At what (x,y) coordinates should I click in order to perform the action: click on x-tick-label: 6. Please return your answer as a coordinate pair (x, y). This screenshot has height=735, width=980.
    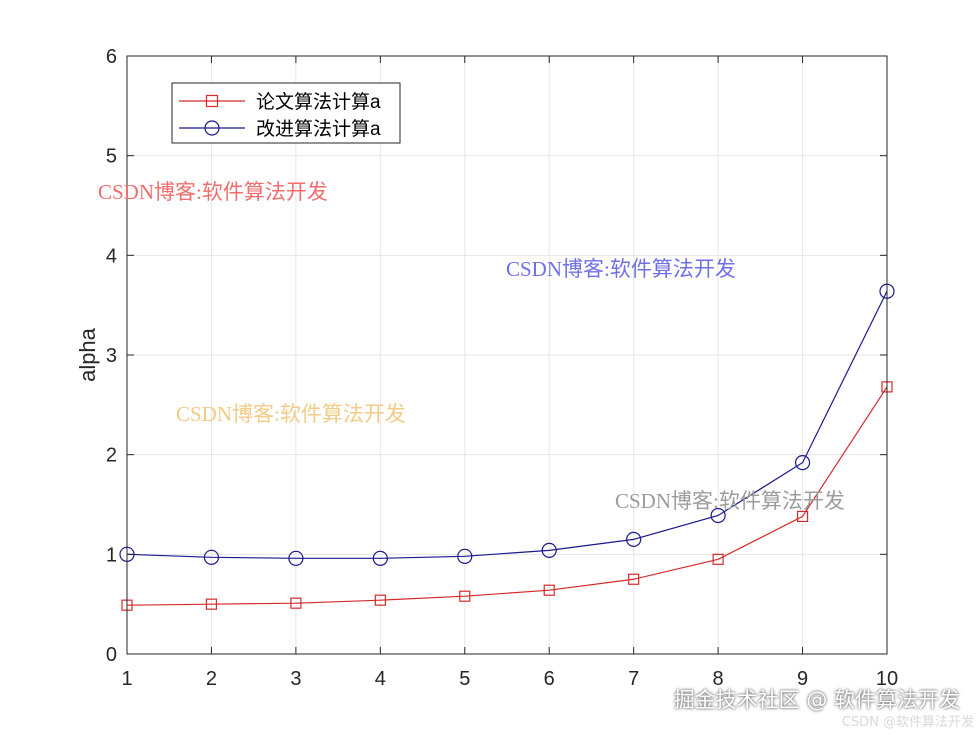
    Looking at the image, I should click on (549, 679).